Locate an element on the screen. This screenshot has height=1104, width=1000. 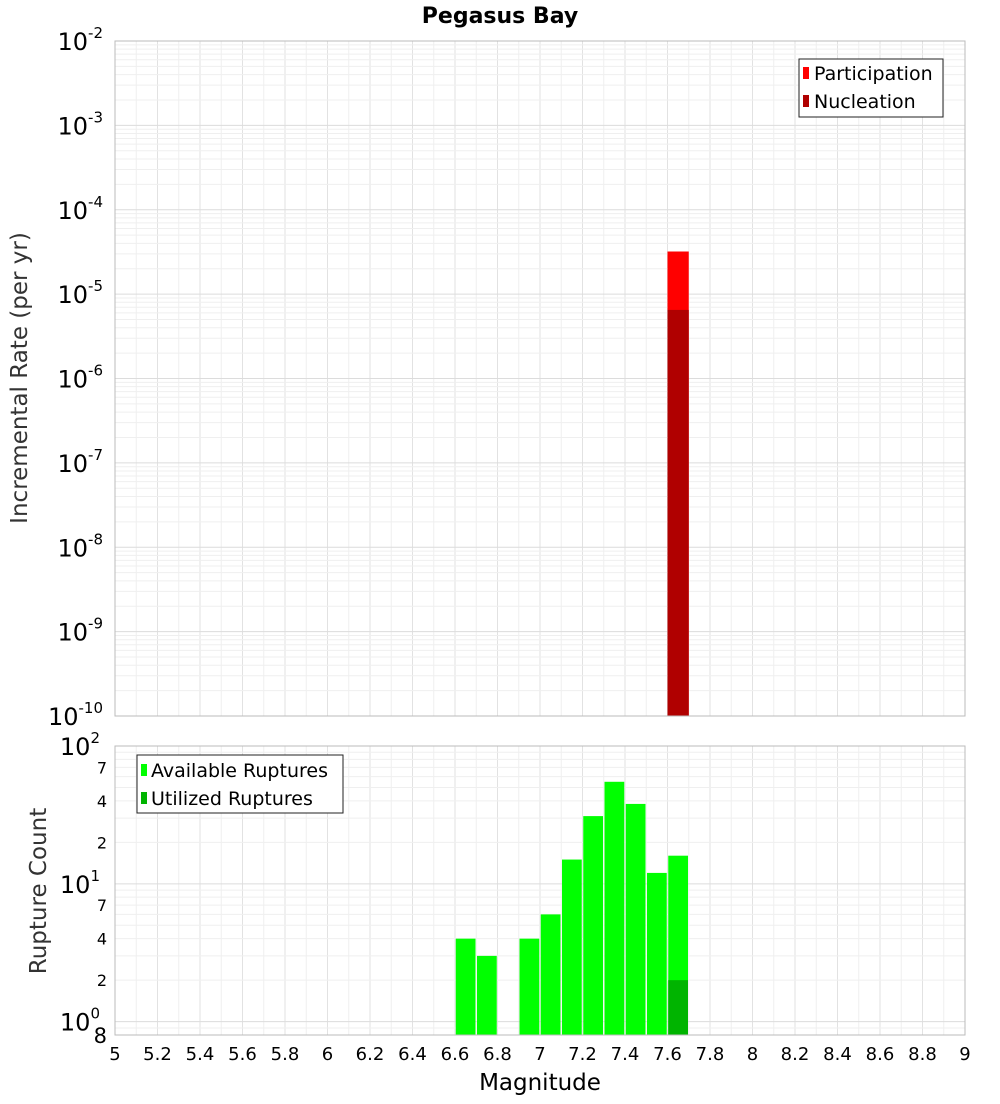
top-y-axis-label: Incremental Rate (per yr) is located at coordinates (20, 378).